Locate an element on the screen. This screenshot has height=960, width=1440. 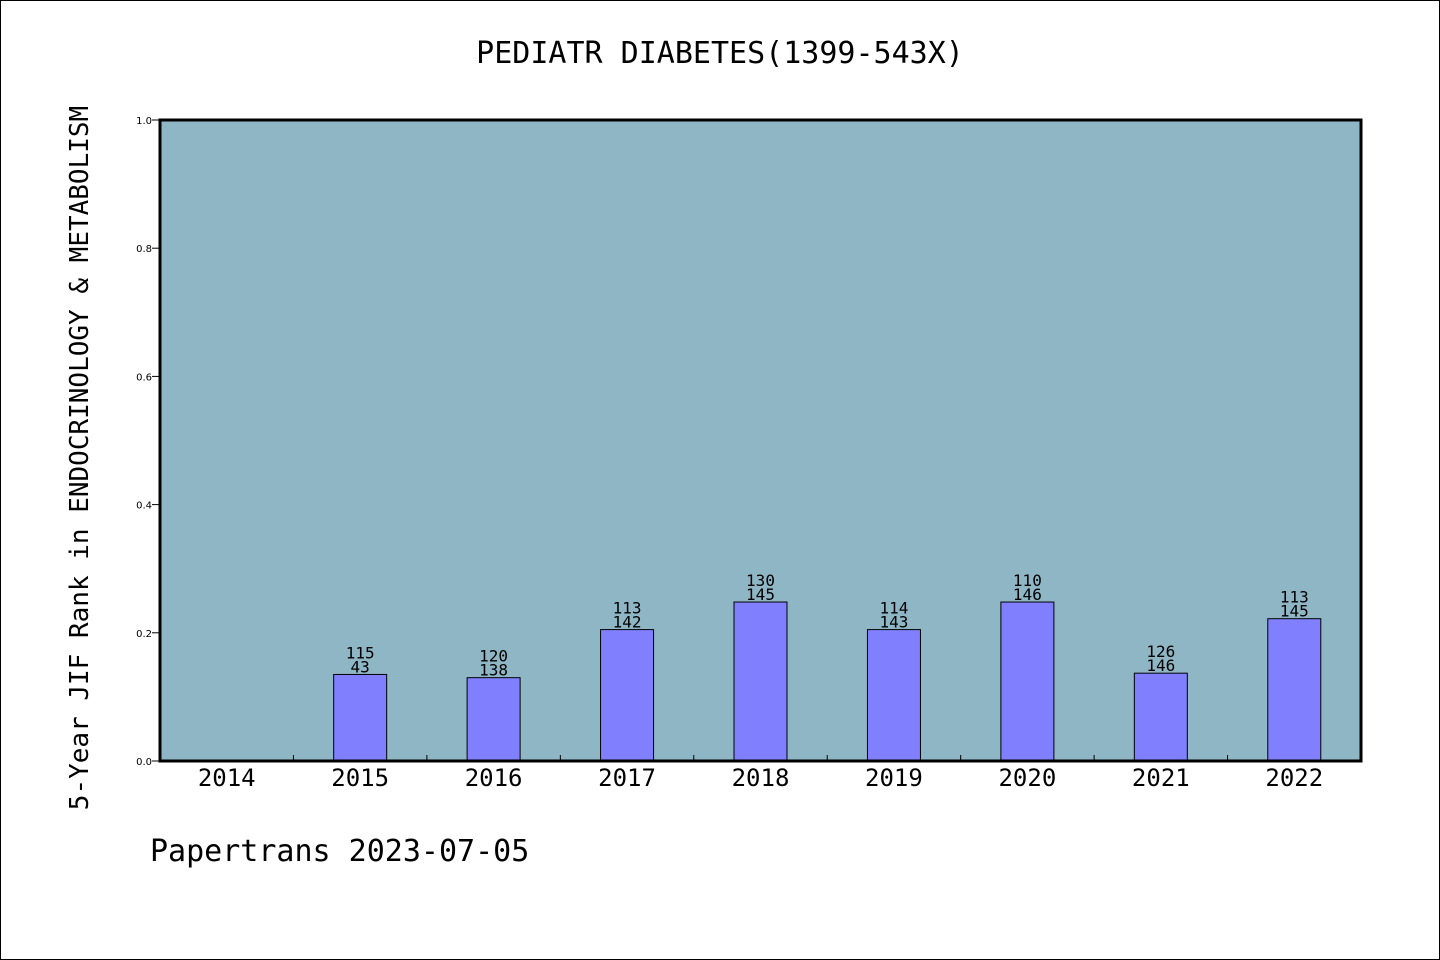
x-tick-label: 2017 is located at coordinates (627, 778).